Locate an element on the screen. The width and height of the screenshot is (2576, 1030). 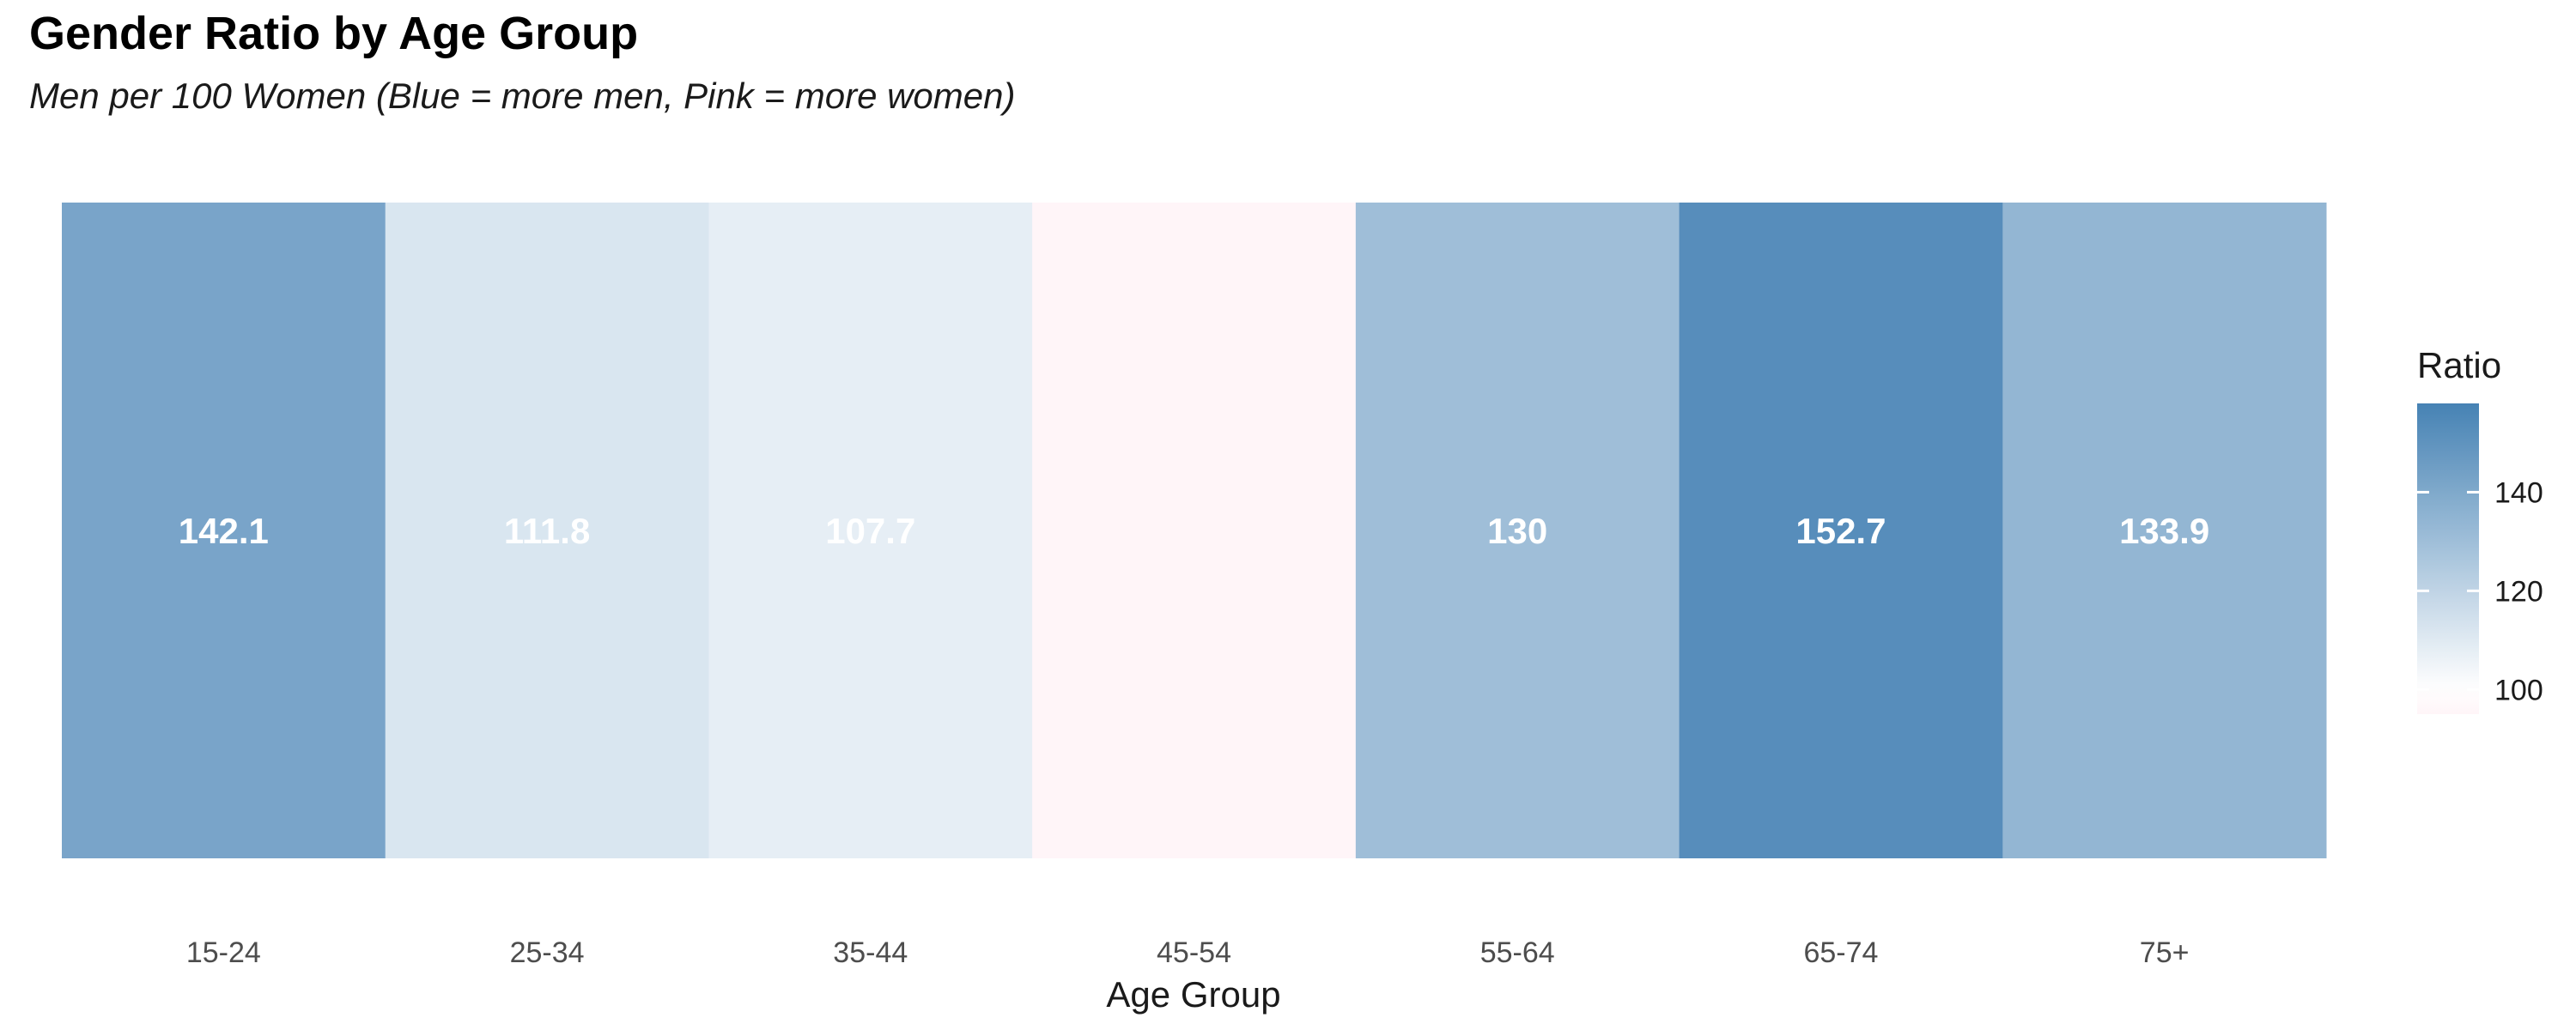
tile-value-label: 107.7 is located at coordinates (870, 531).